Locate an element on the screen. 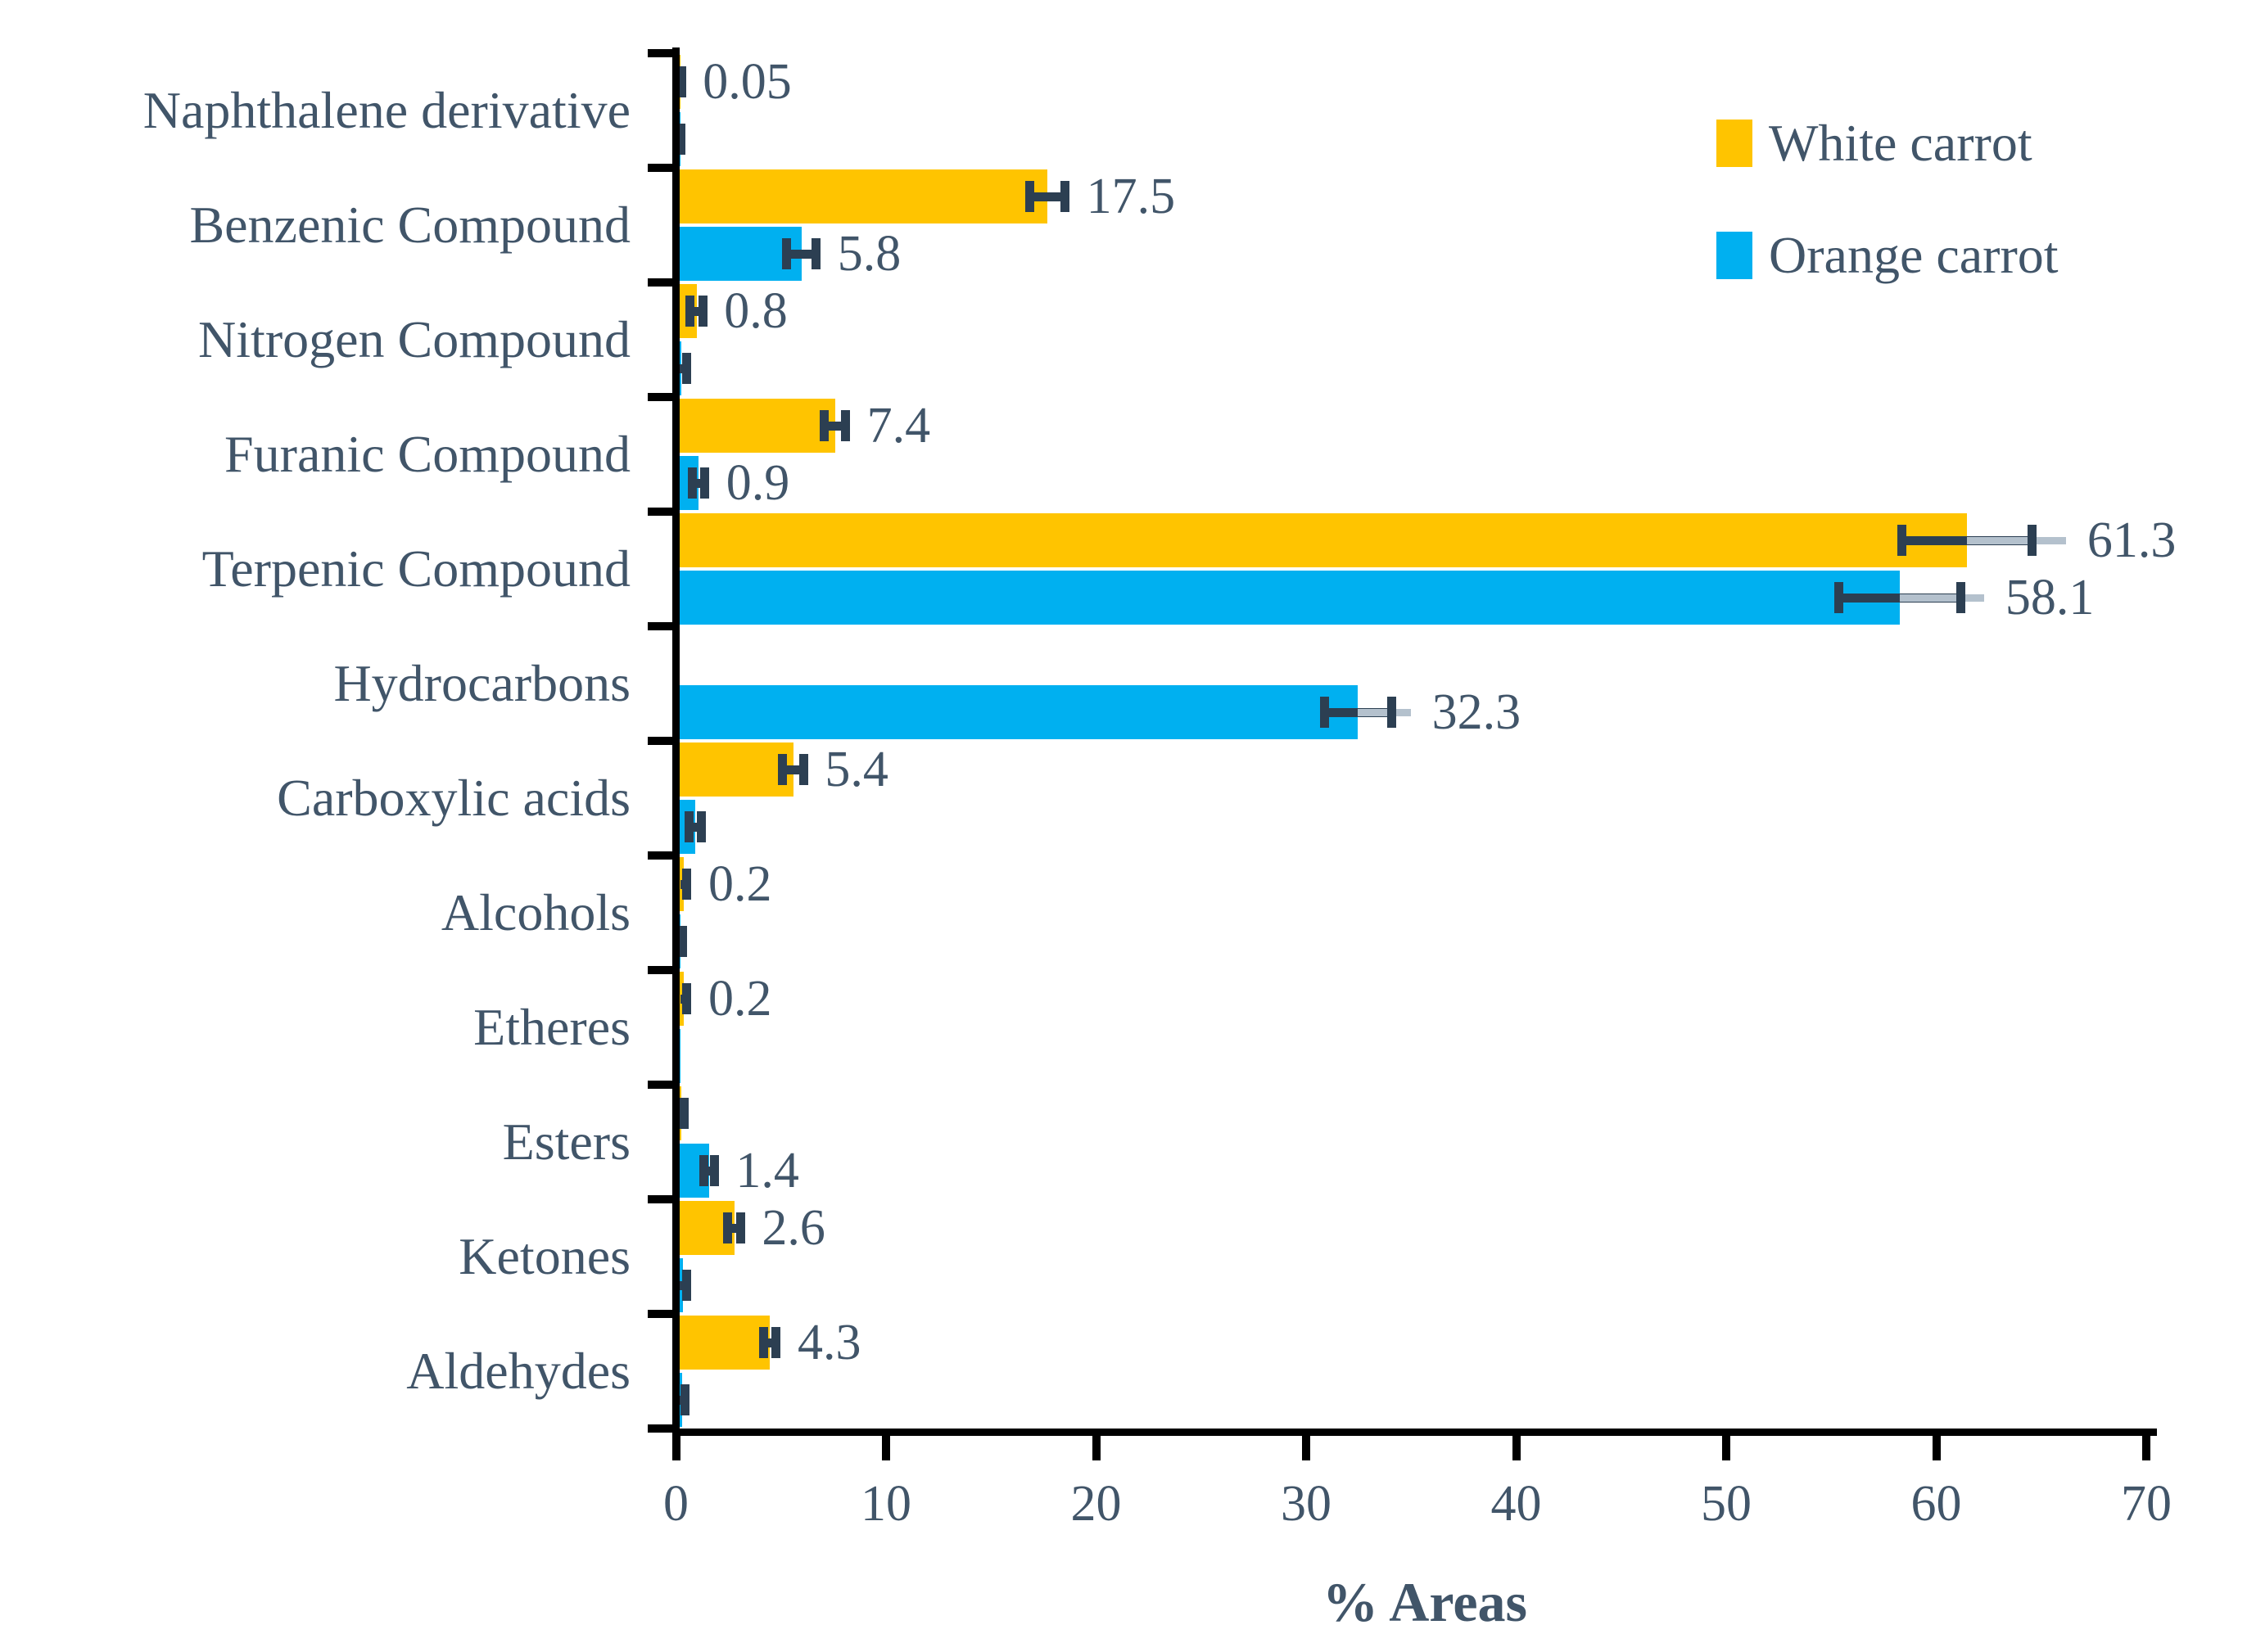 This screenshot has width=2247, height=1652. x-tick-label: 50 is located at coordinates (1726, 1504).